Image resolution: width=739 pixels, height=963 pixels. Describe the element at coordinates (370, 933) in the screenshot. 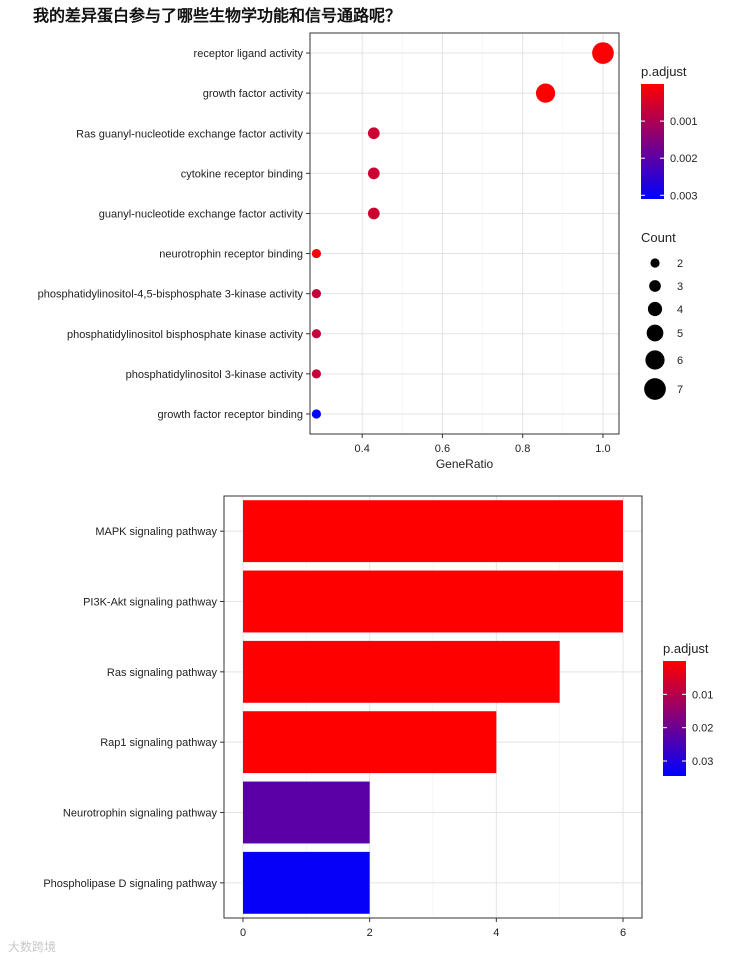

I see `x-tick-label: 2` at that location.